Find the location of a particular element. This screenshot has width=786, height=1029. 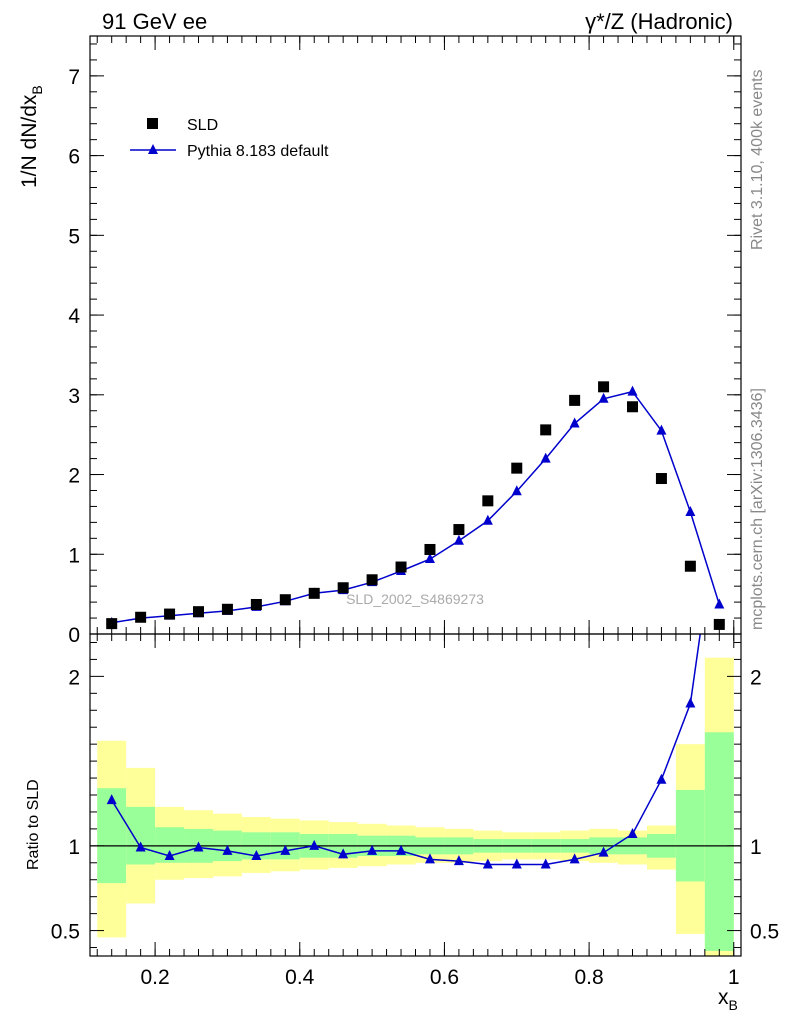

legend-data-marker is located at coordinates (152, 123).